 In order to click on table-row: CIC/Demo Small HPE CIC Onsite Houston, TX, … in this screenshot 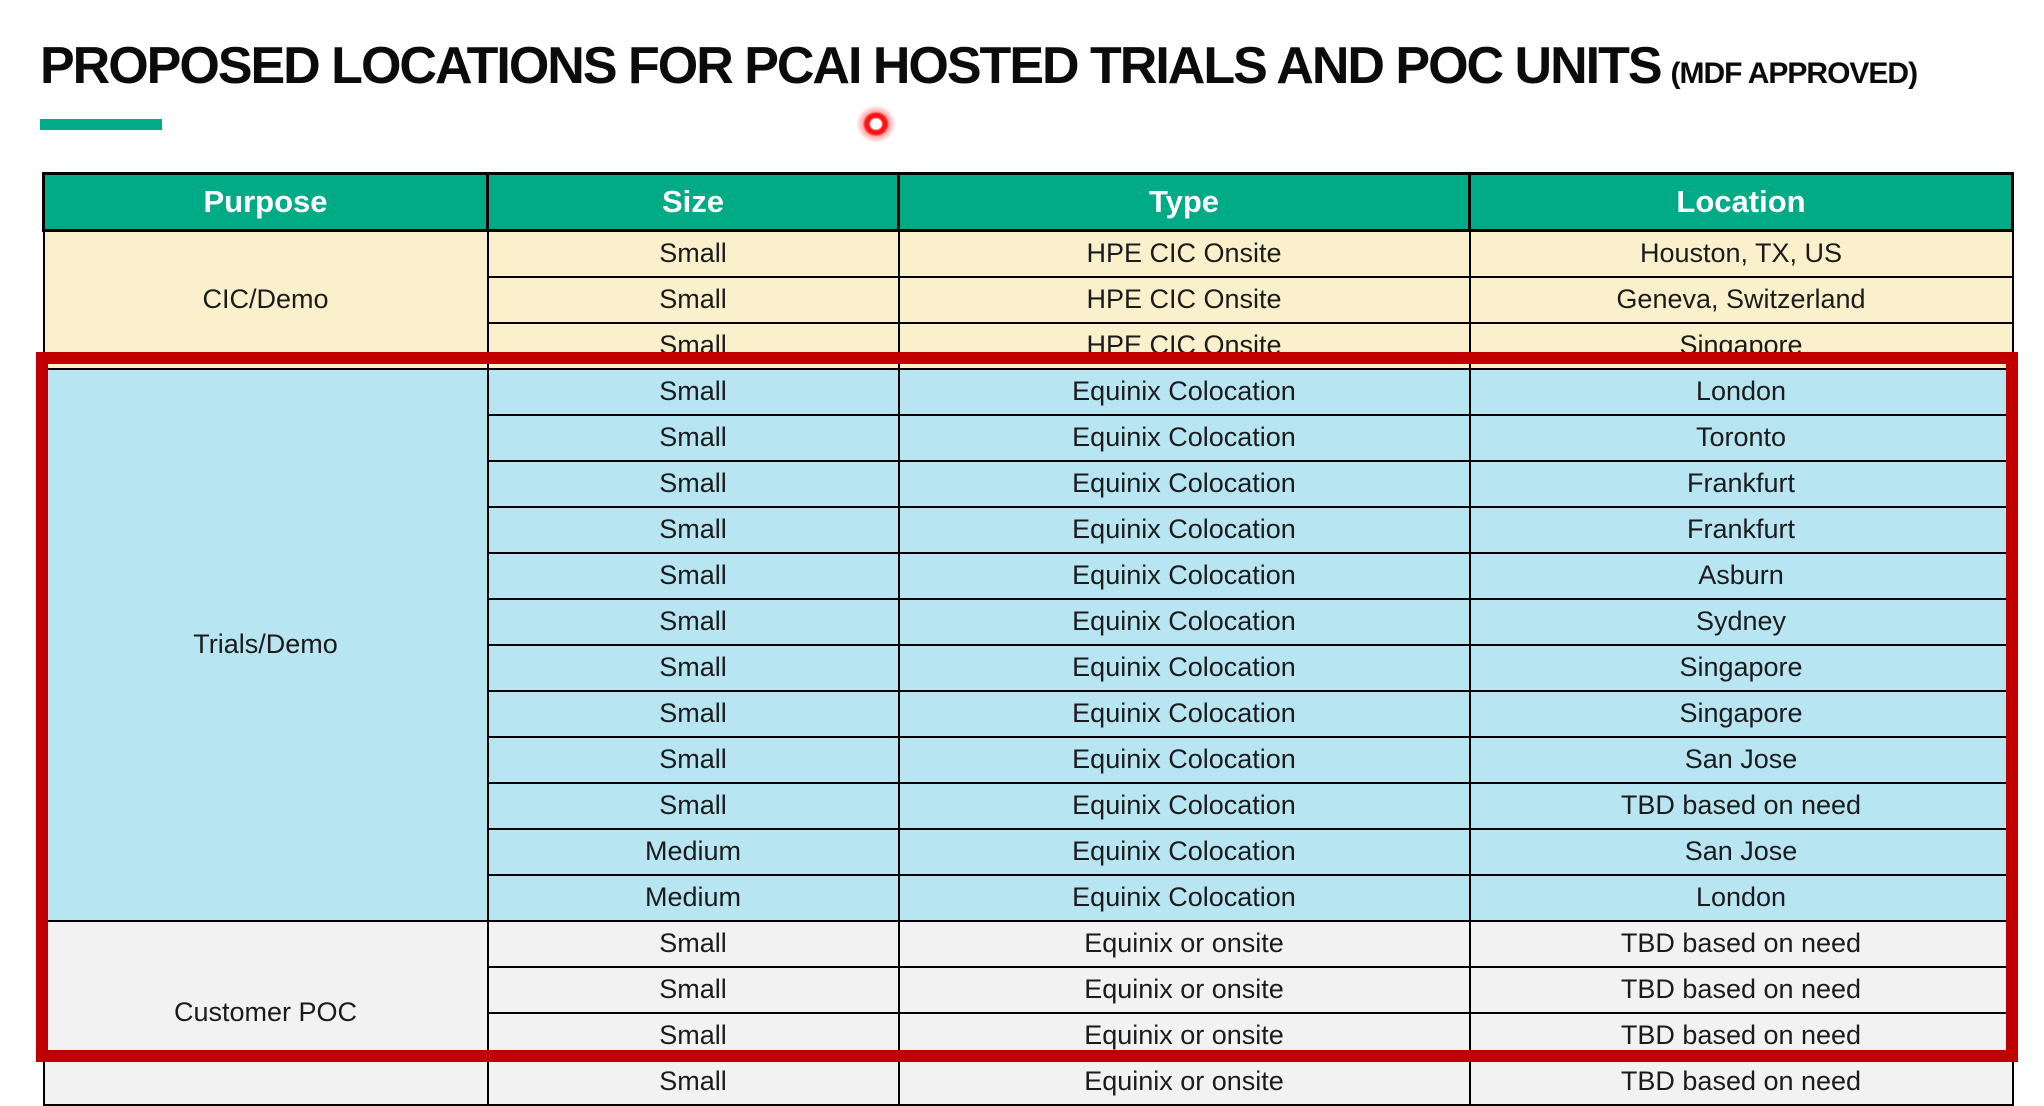, I will do `click(1028, 299)`.